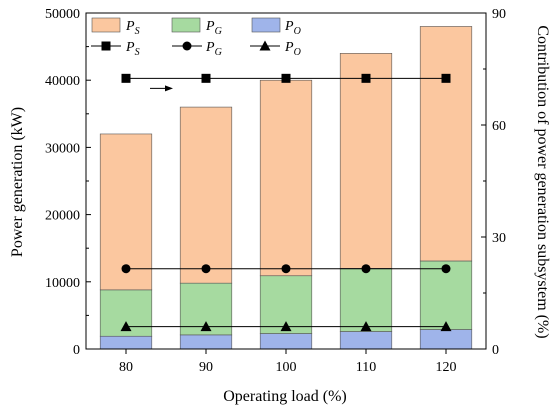 This screenshot has width=550, height=411. Describe the element at coordinates (265, 45) in the screenshot. I see `legend-marker-o` at that location.